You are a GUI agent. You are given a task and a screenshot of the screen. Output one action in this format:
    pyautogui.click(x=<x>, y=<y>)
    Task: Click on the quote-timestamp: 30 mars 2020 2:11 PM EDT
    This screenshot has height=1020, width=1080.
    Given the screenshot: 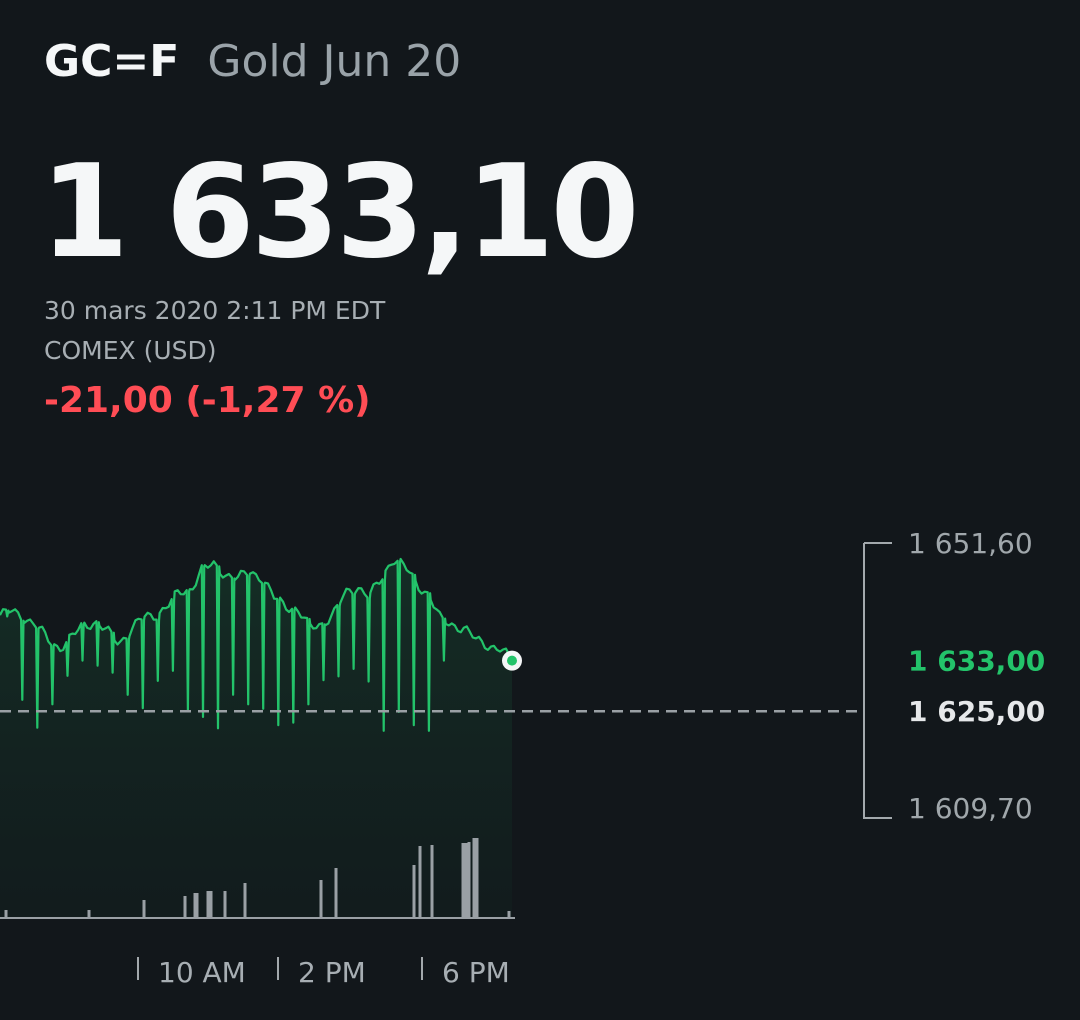 What is the action you would take?
    pyautogui.click(x=215, y=310)
    